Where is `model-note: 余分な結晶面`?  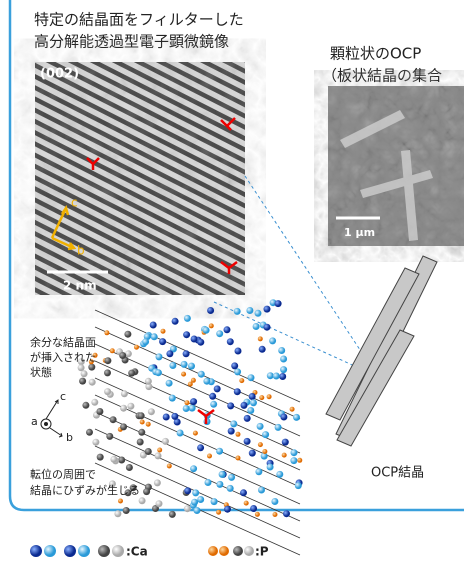 model-note: 余分な結晶面 is located at coordinates (63, 342).